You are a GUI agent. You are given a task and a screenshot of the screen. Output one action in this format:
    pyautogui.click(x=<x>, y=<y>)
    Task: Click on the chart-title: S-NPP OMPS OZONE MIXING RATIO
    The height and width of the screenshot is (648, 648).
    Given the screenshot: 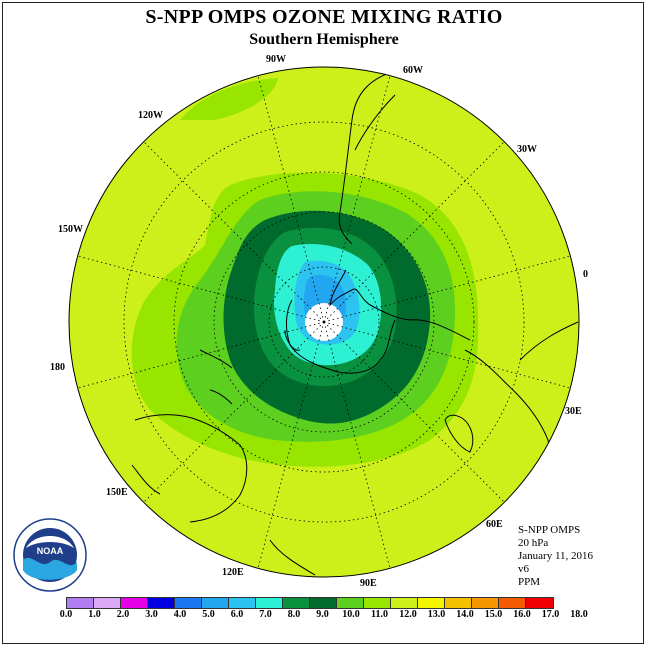 What is the action you would take?
    pyautogui.click(x=324, y=17)
    